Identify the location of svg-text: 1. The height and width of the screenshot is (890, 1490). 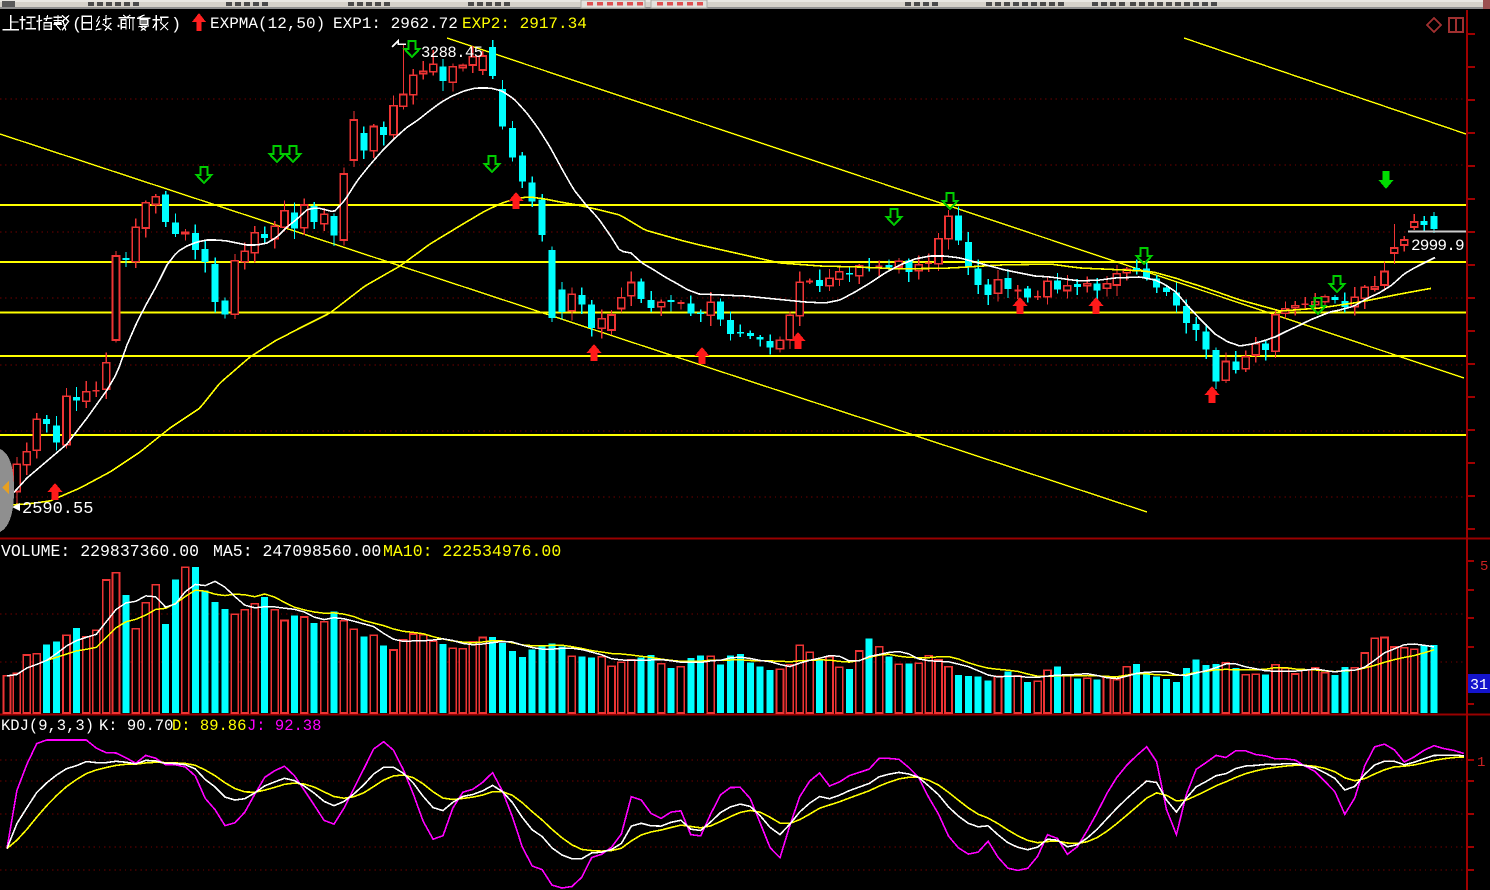
(1481, 763).